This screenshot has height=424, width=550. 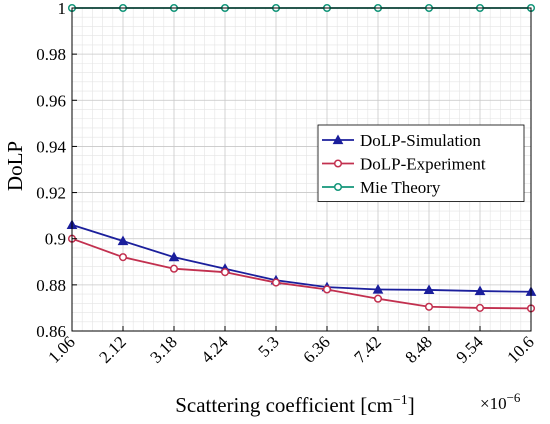 I want to click on x-axis-multiplier-exponent: −6, so click(x=514, y=397).